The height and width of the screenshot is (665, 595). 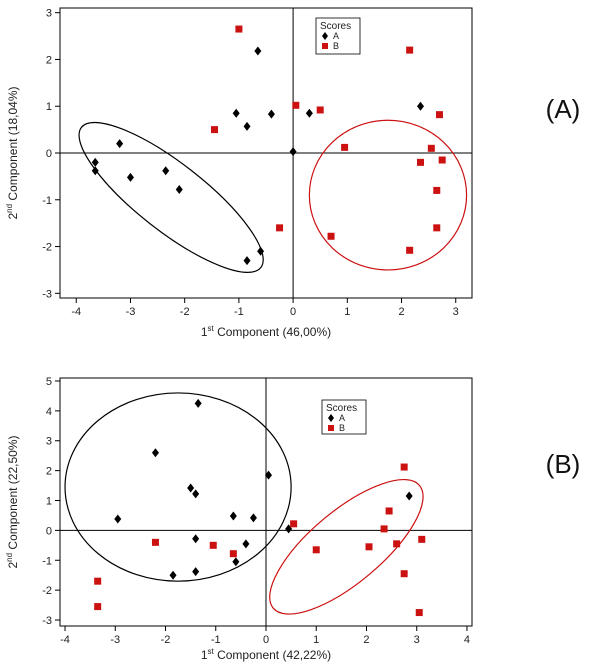 What do you see at coordinates (12, 153) in the screenshot?
I see `y-axis-label: 2nd Component (18,04%)` at bounding box center [12, 153].